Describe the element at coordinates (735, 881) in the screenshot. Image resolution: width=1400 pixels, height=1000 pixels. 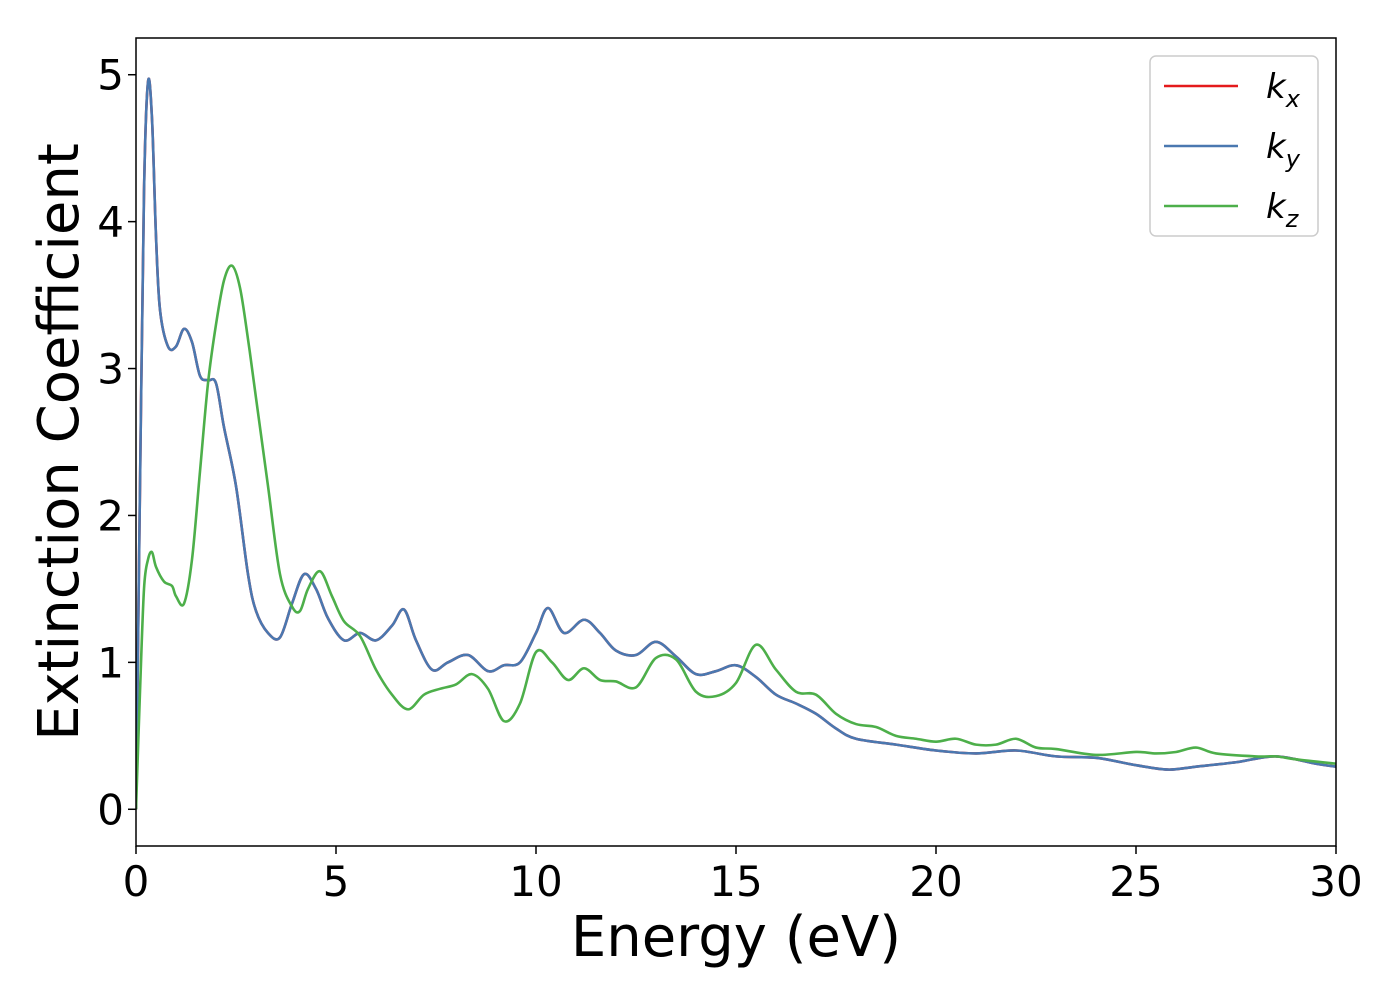
I see `x-tick-label: 15` at that location.